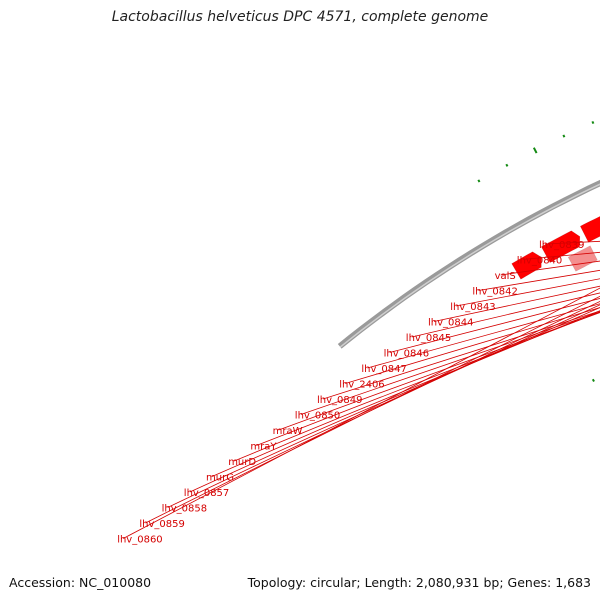  I want to click on genome-backbone-highlight, so click(469, 265).